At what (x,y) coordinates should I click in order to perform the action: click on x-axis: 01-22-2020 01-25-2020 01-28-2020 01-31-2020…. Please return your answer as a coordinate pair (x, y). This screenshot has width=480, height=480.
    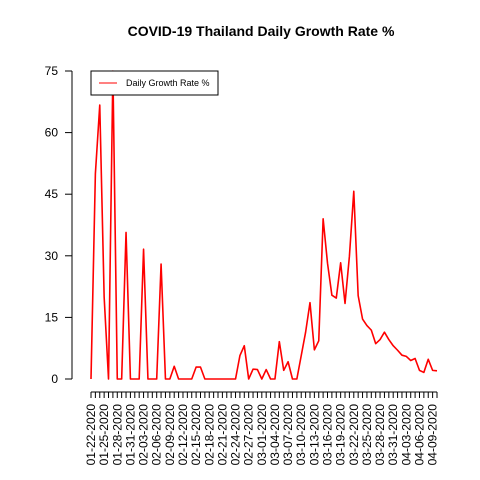
    Looking at the image, I should click on (262, 428).